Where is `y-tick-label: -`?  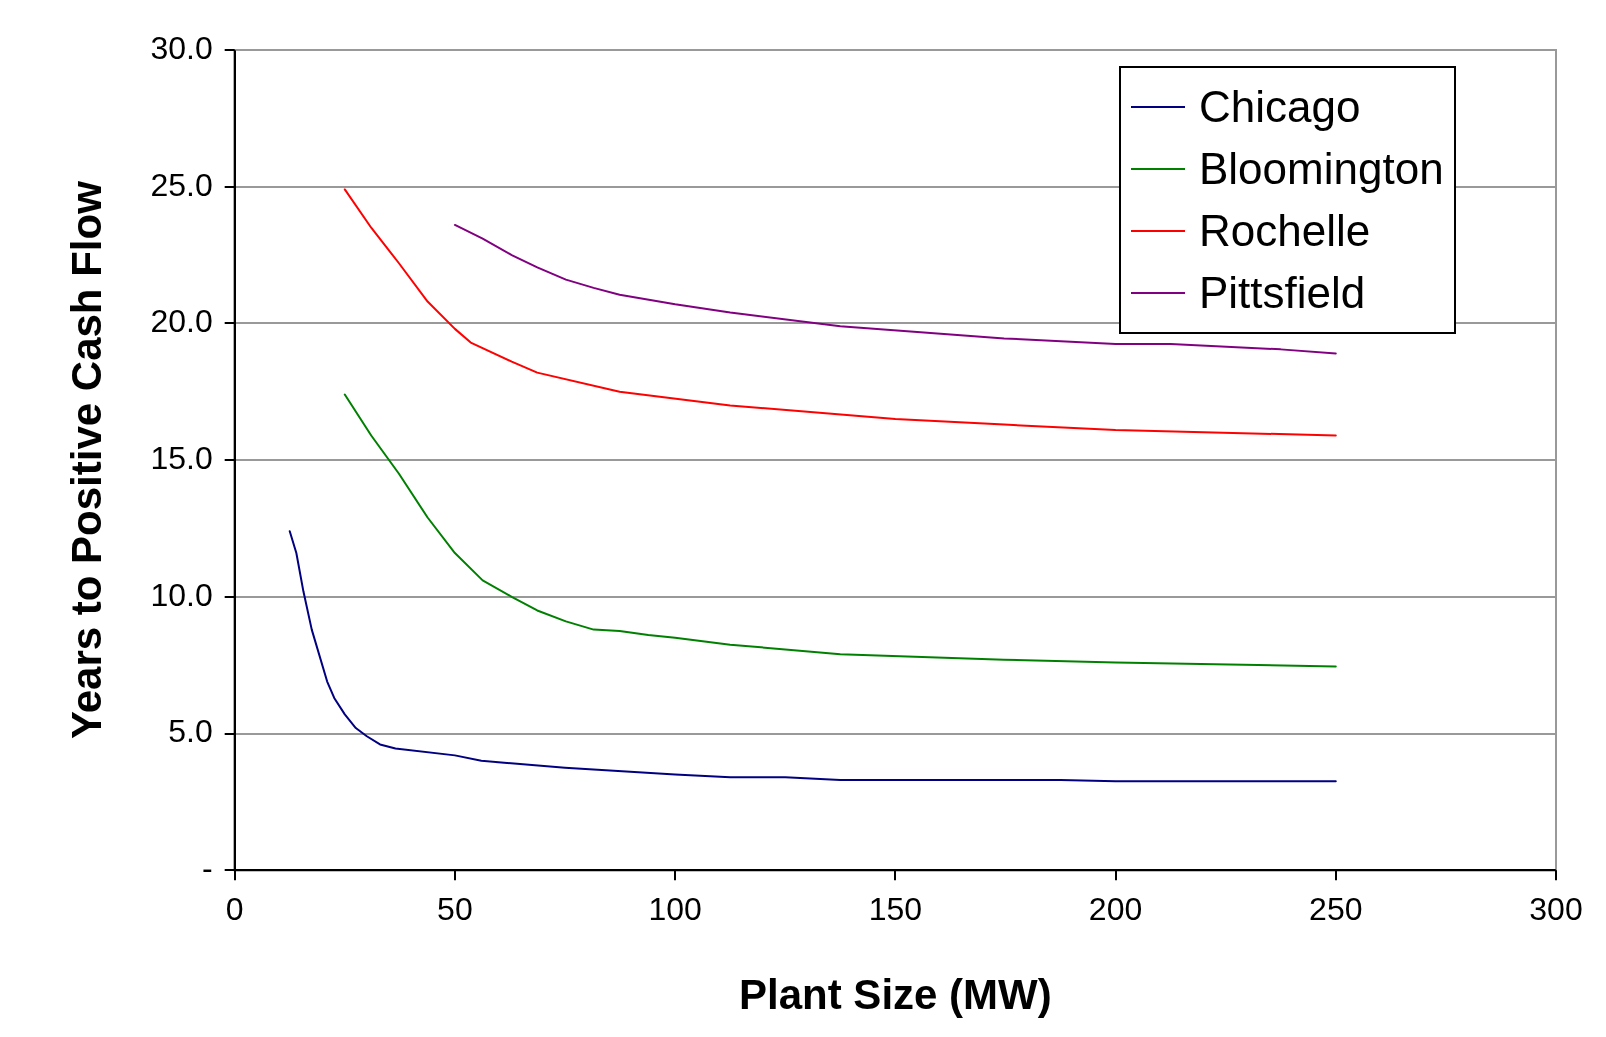
y-tick-label: - is located at coordinates (207, 868).